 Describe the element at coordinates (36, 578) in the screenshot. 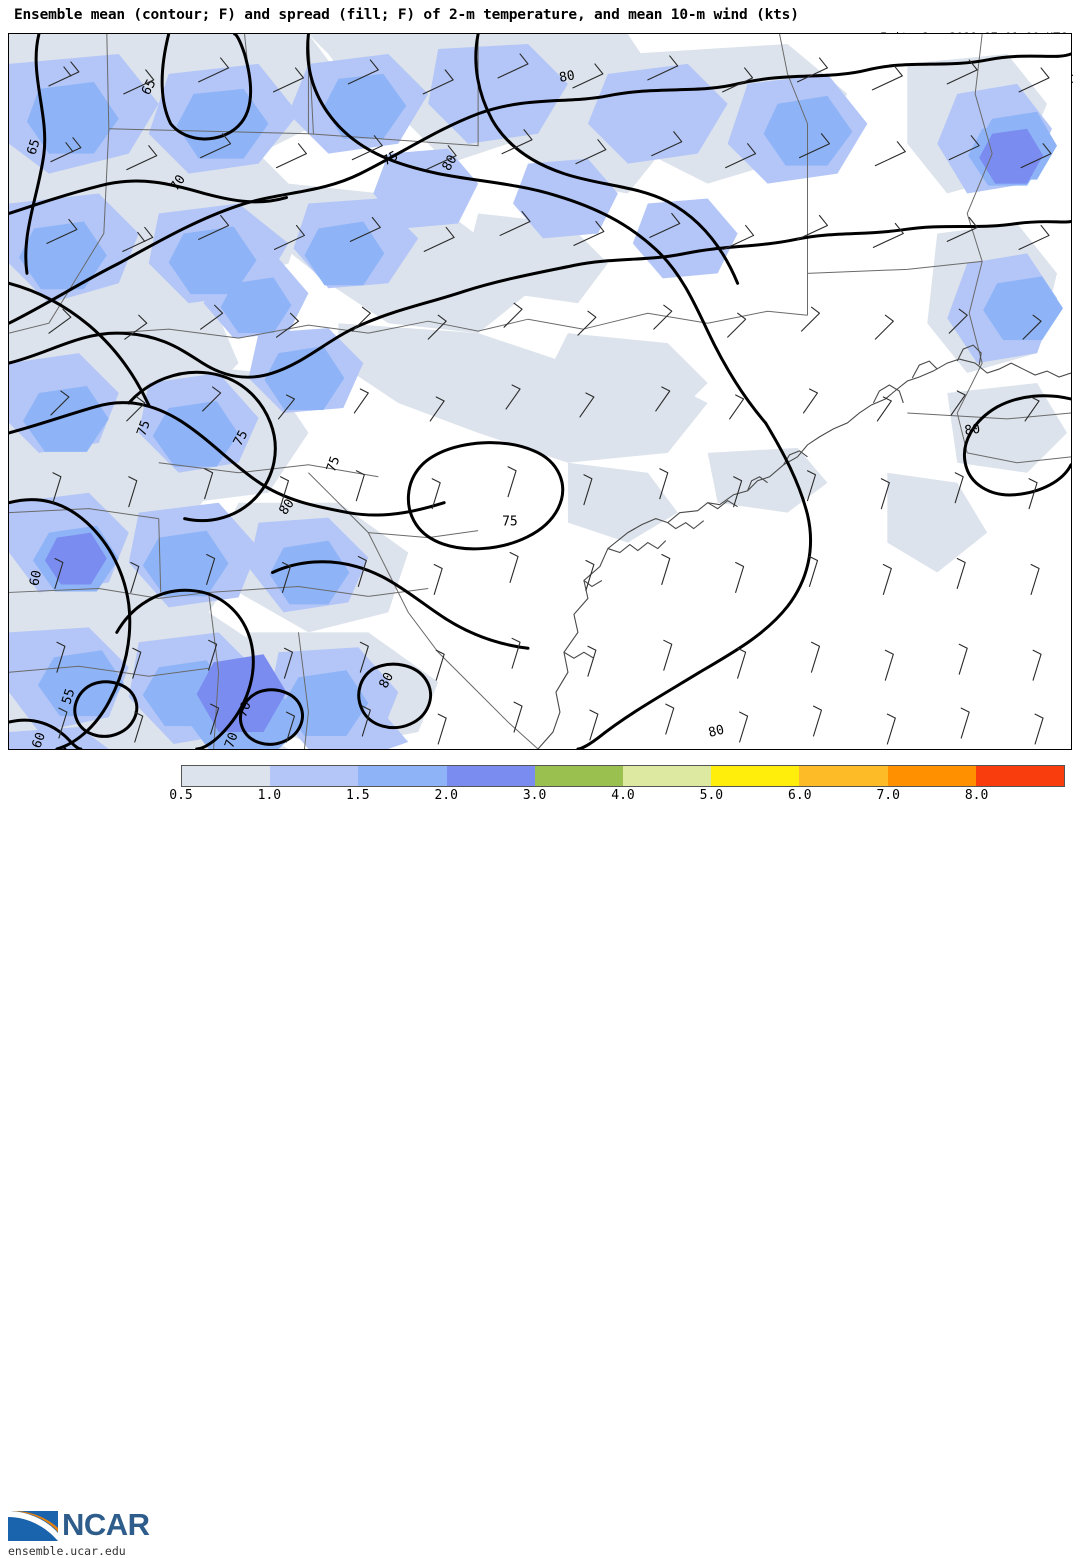

I see `contour-label: 60` at that location.